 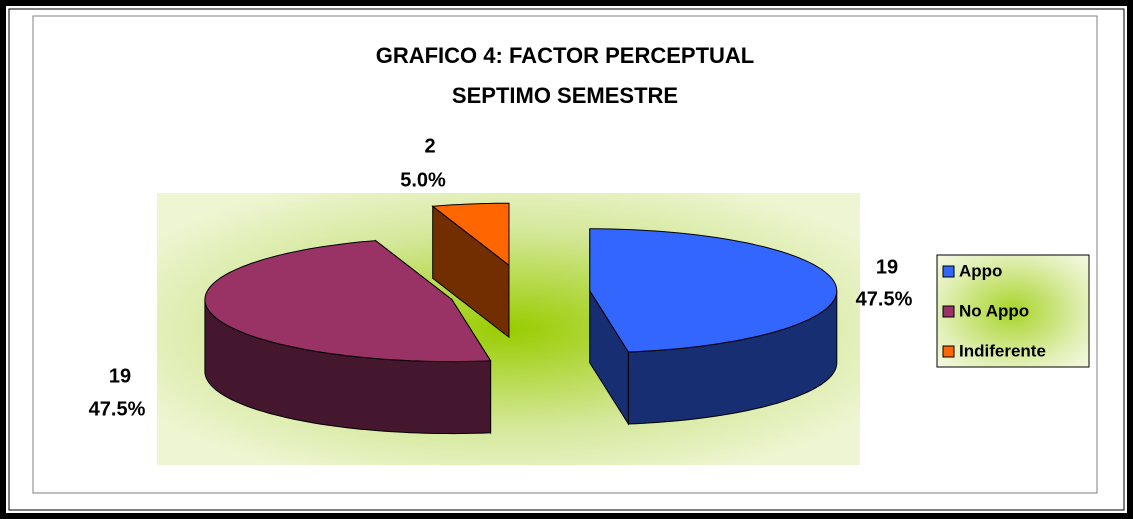 I want to click on legend, so click(x=1013, y=311).